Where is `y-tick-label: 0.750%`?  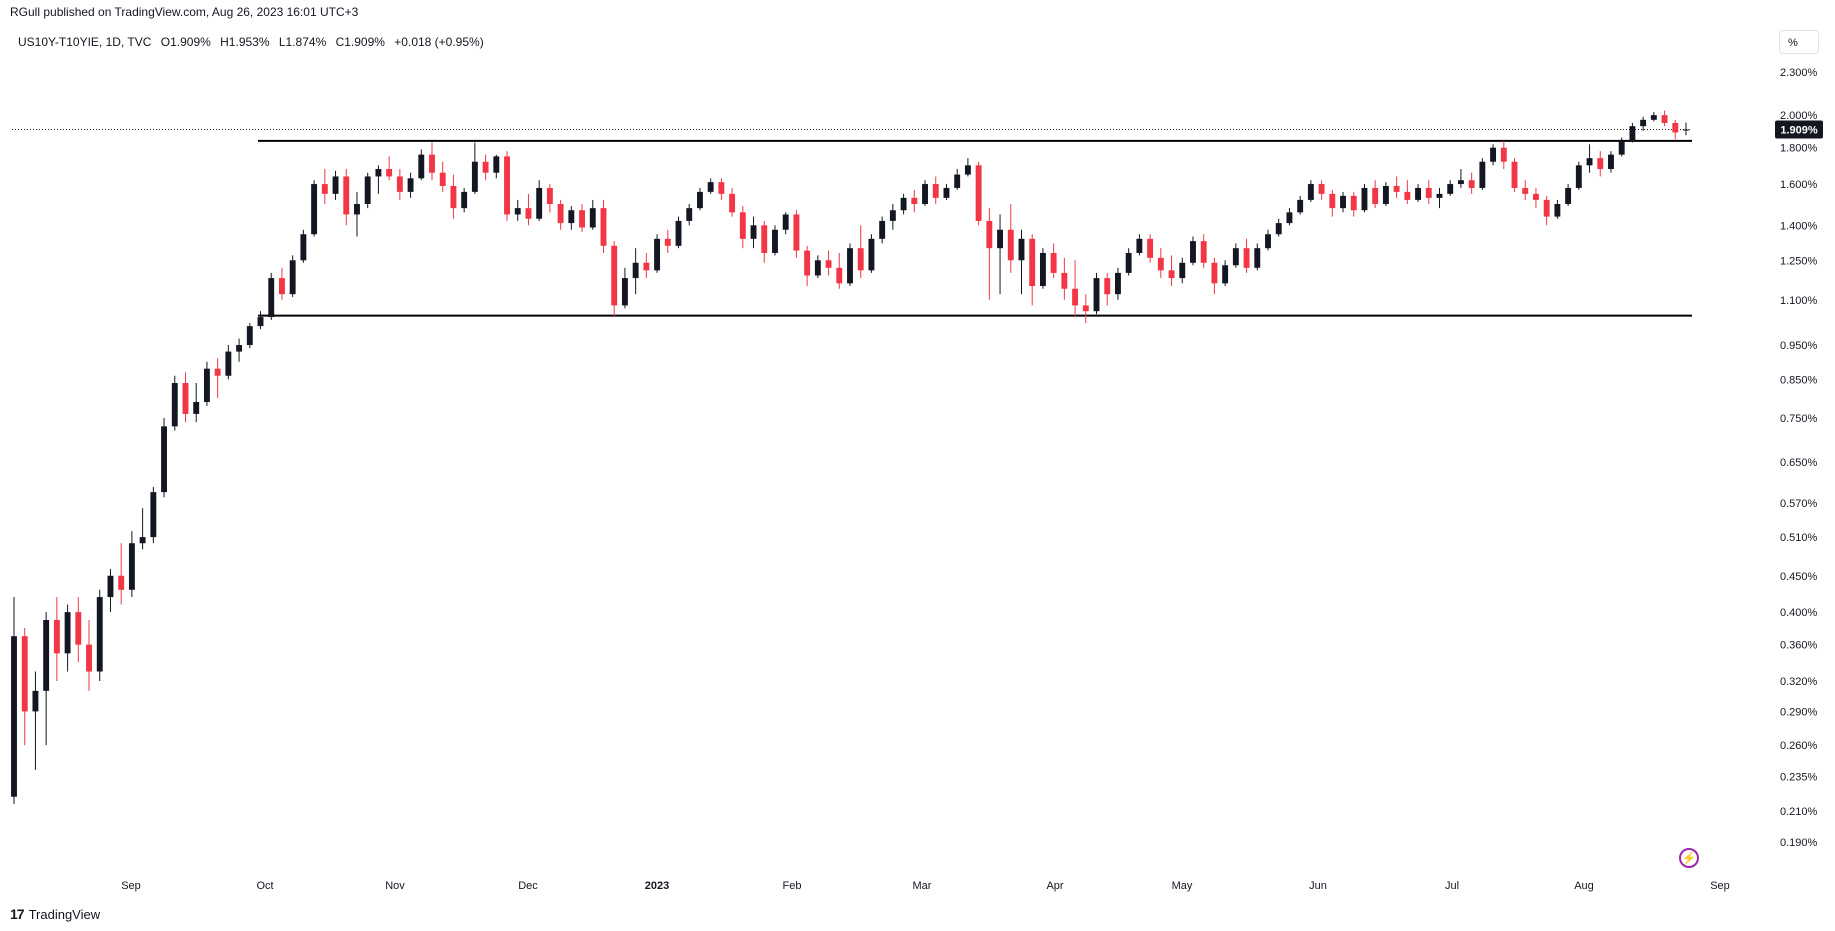
y-tick-label: 0.750% is located at coordinates (1799, 419).